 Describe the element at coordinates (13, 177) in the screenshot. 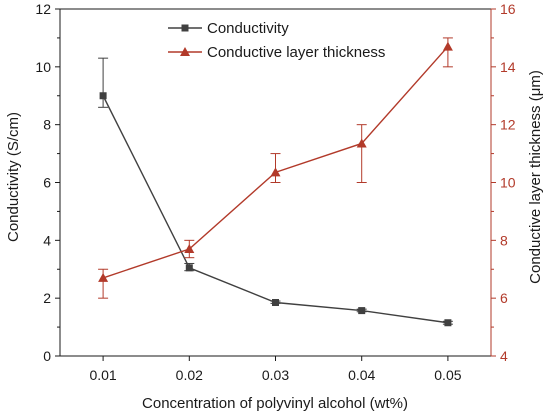

I see `left-y-axis-title: Conductivity (S/cm)` at that location.